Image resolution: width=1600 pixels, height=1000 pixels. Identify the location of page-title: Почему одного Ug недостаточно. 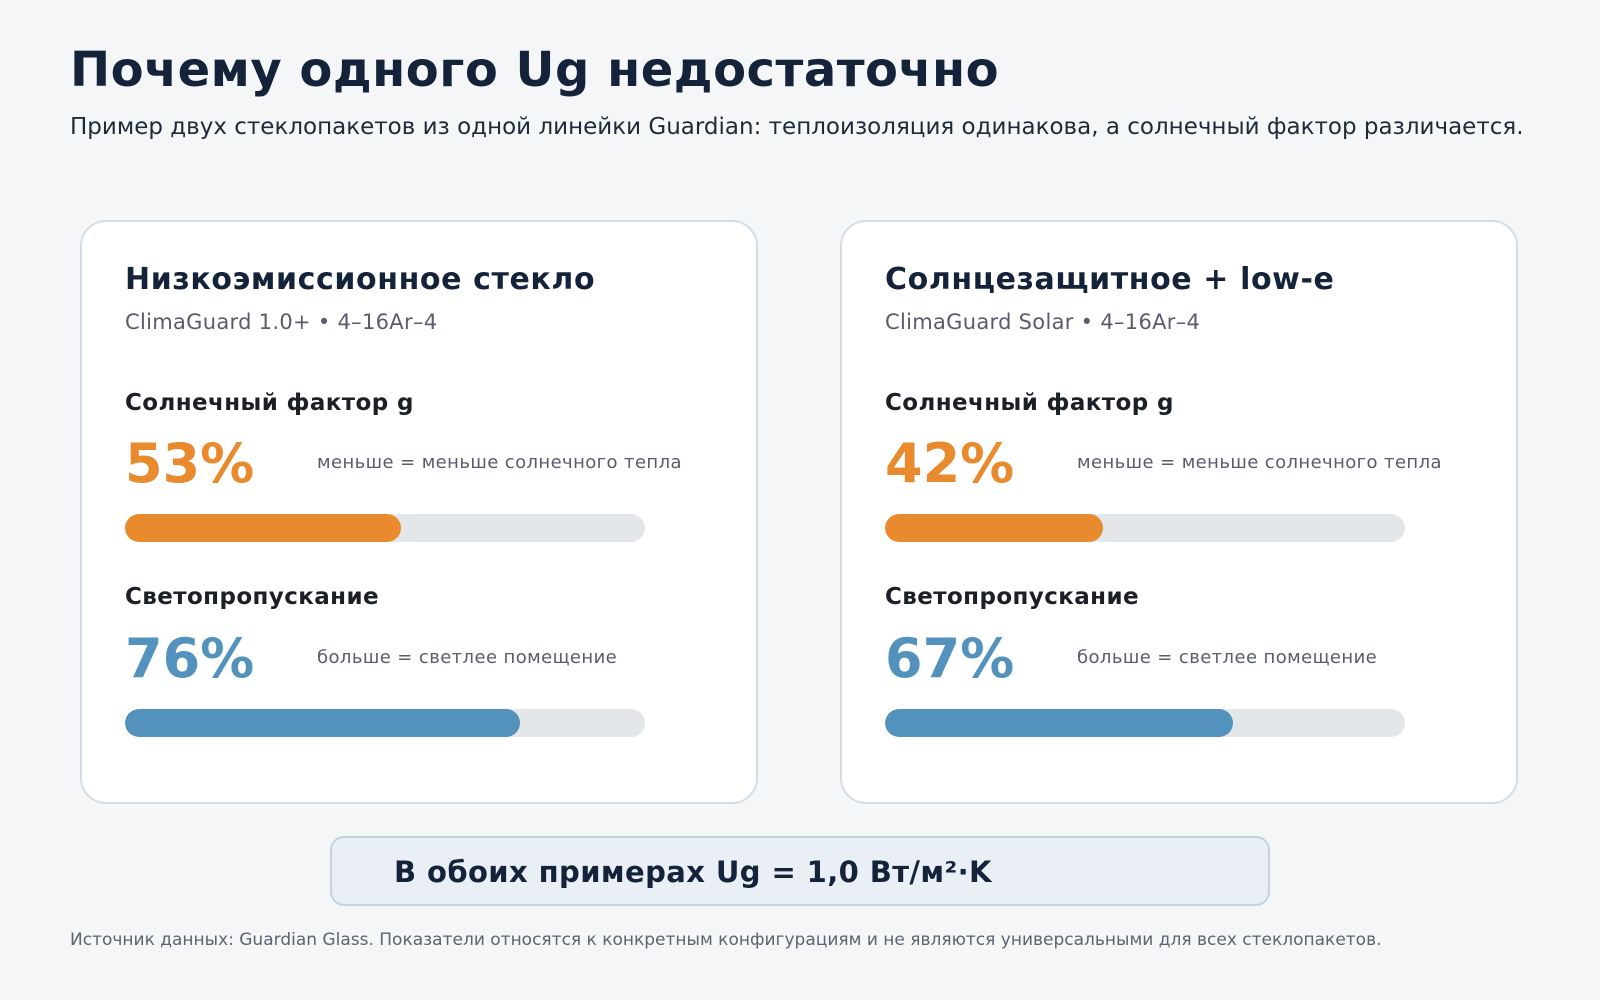
(535, 70).